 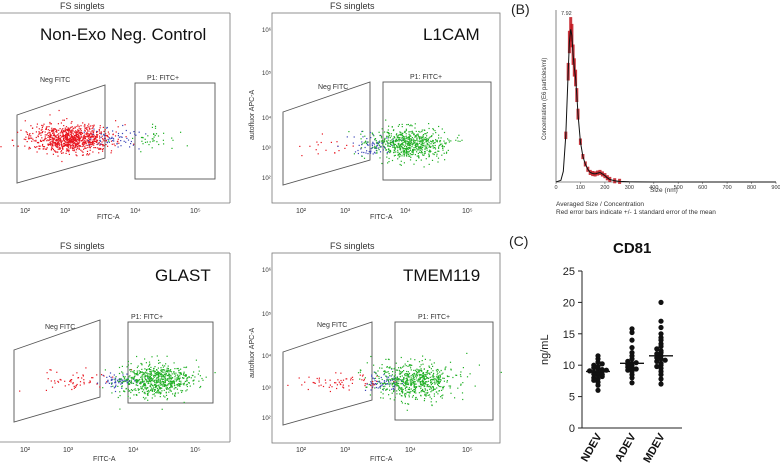 I want to click on fitc-pos-gate, so click(x=170, y=362).